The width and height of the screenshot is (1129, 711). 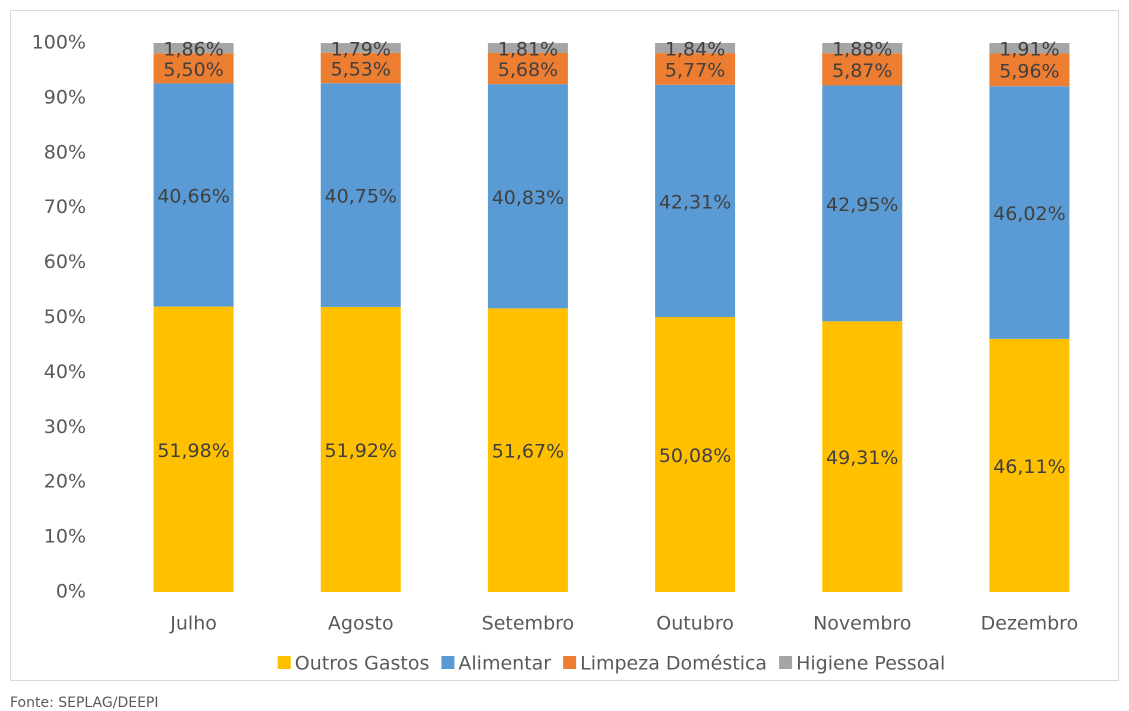 I want to click on data-label: 1,84%, so click(x=695, y=50).